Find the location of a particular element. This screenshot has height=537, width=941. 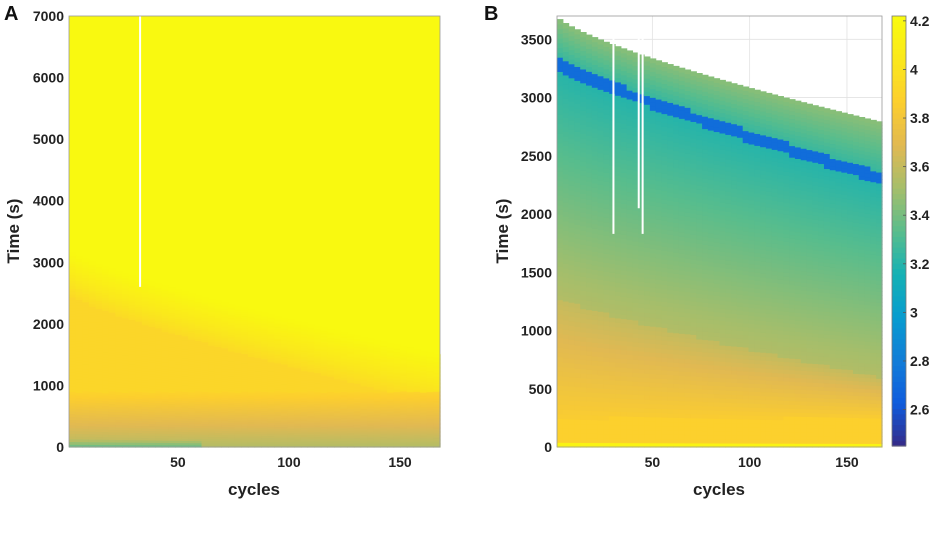

y-tick-label: 5000 is located at coordinates (48, 139).